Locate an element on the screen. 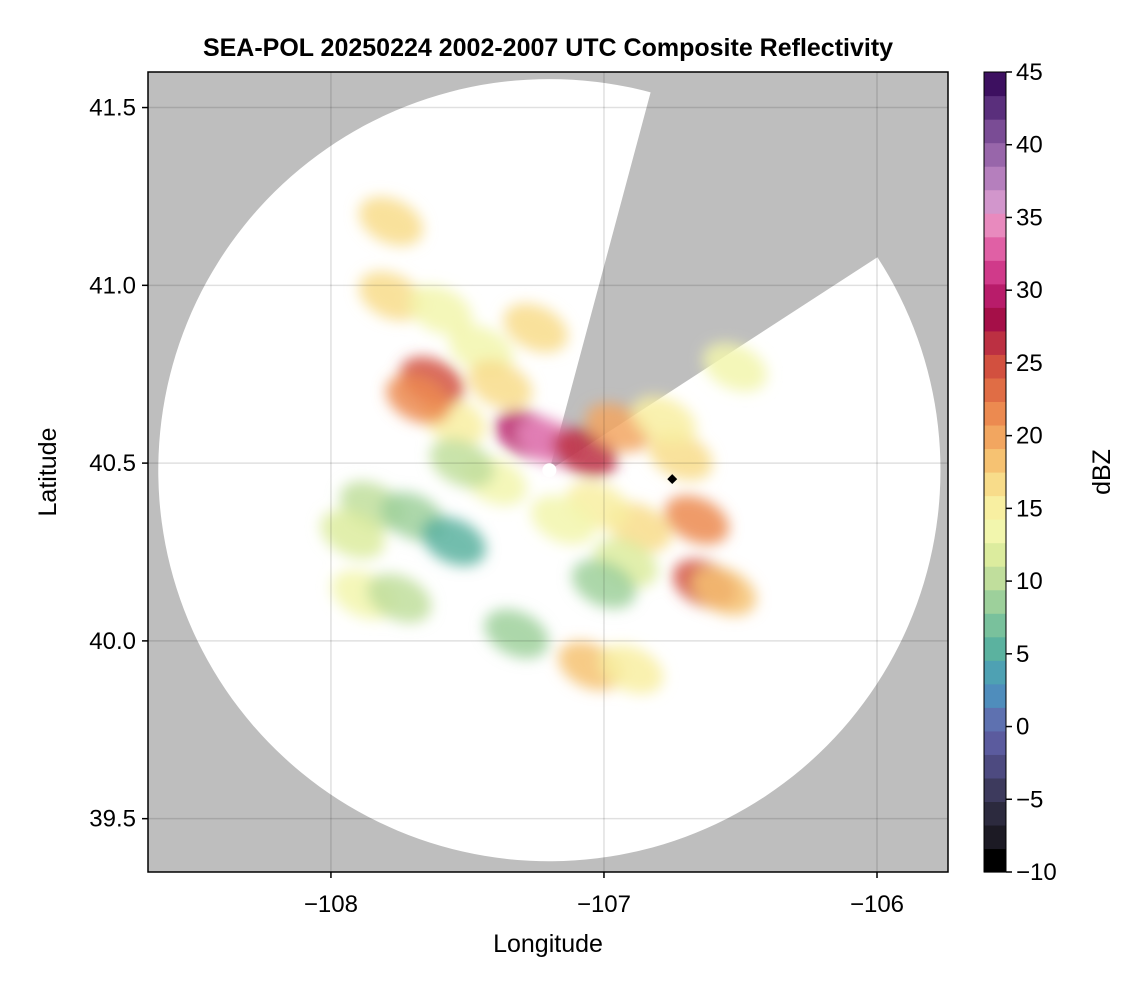  colorbar-tick-label: 25 is located at coordinates (1029, 363).